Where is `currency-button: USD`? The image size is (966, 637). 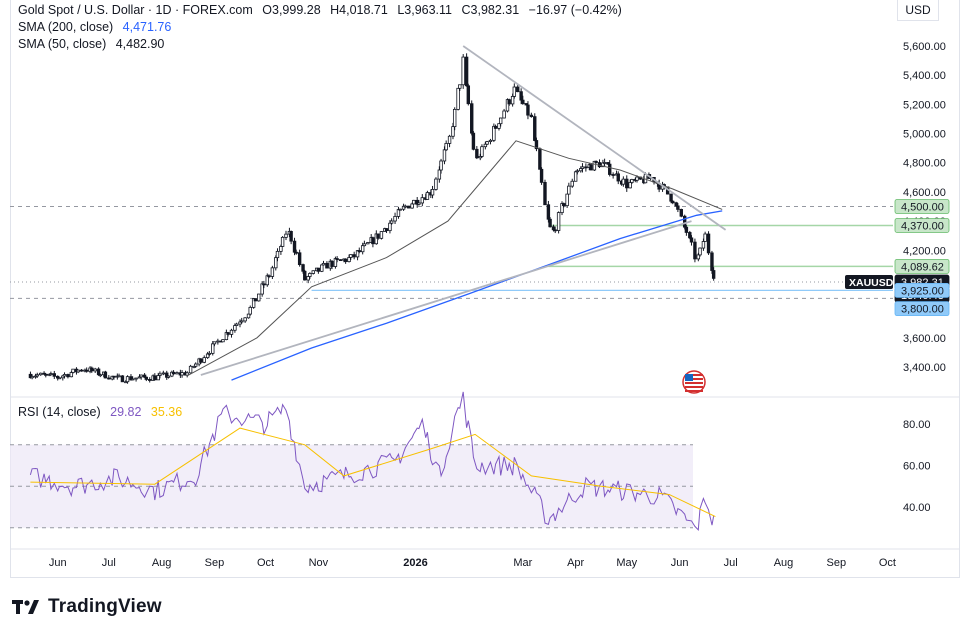
currency-button: USD is located at coordinates (918, 10).